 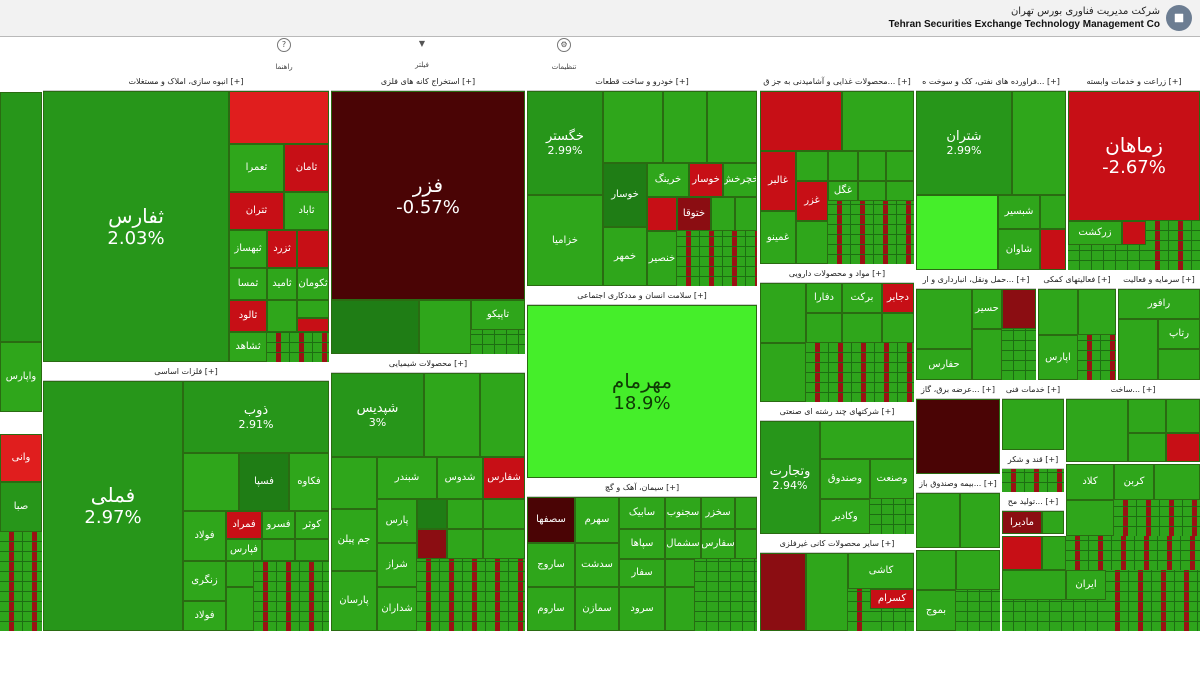 I want to click on tile: سصفها, so click(x=551, y=520).